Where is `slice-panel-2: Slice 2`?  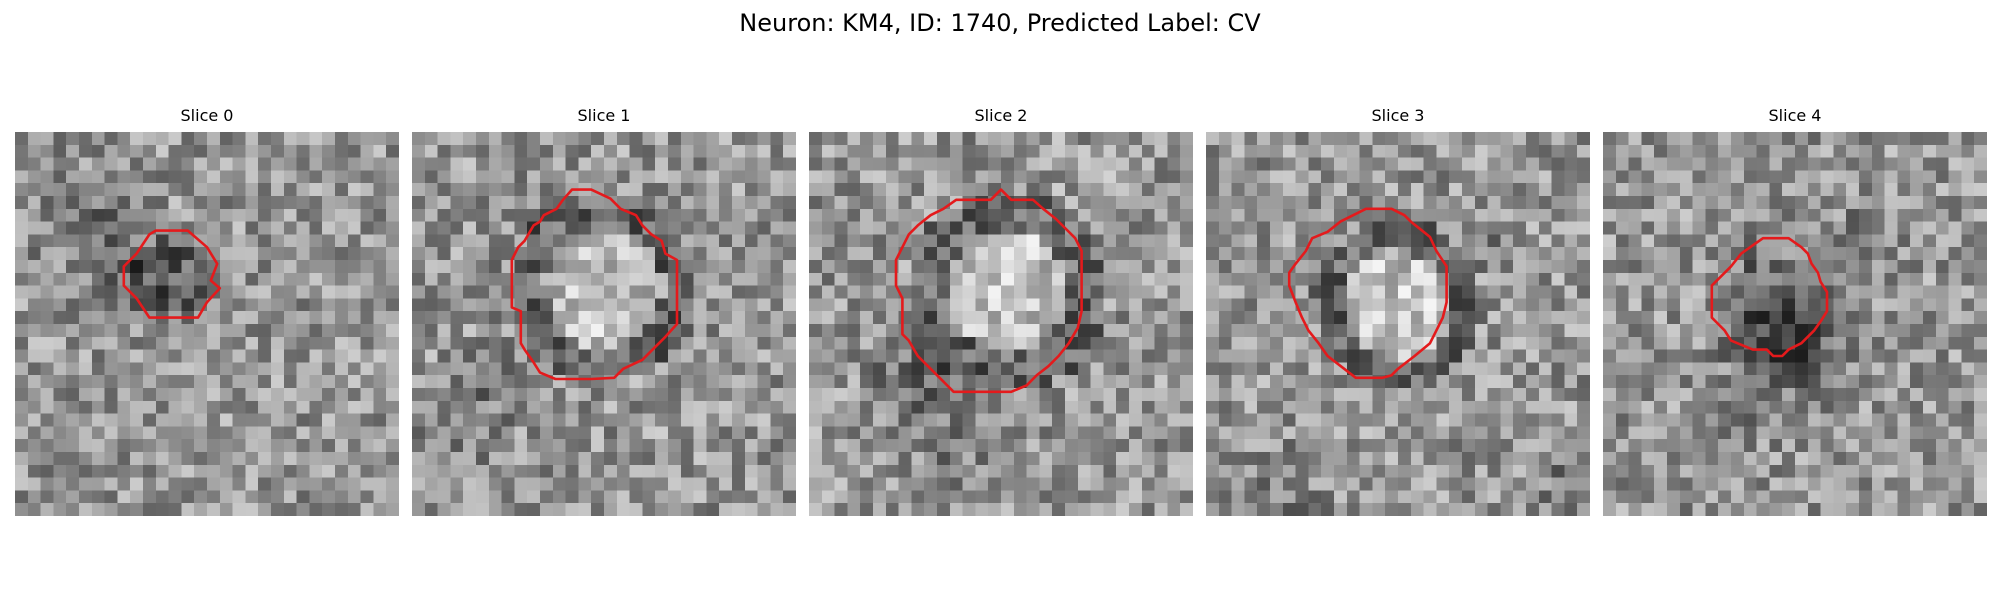 slice-panel-2: Slice 2 is located at coordinates (1001, 311).